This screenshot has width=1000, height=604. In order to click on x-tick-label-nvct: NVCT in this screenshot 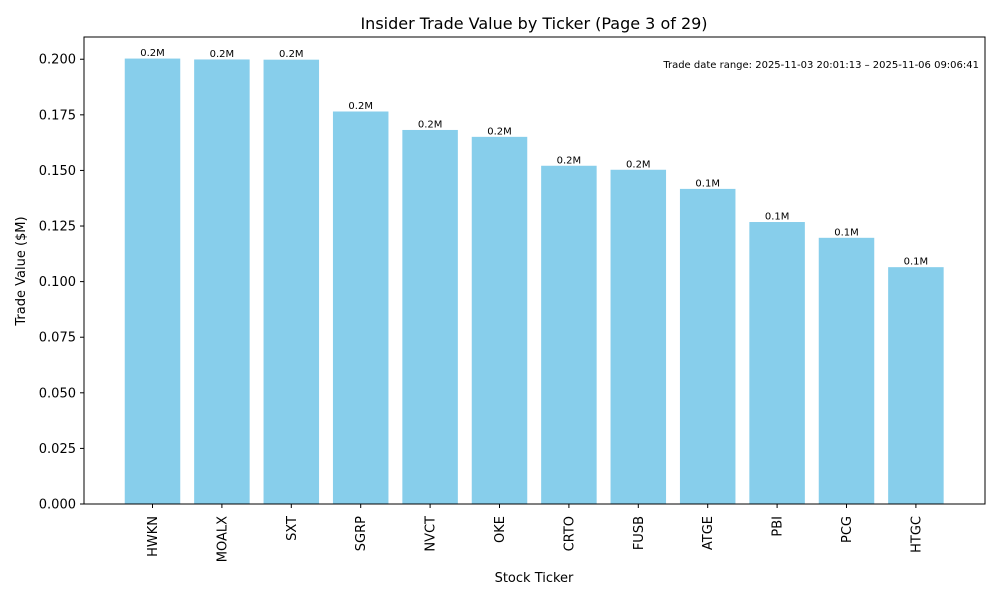, I will do `click(431, 534)`.